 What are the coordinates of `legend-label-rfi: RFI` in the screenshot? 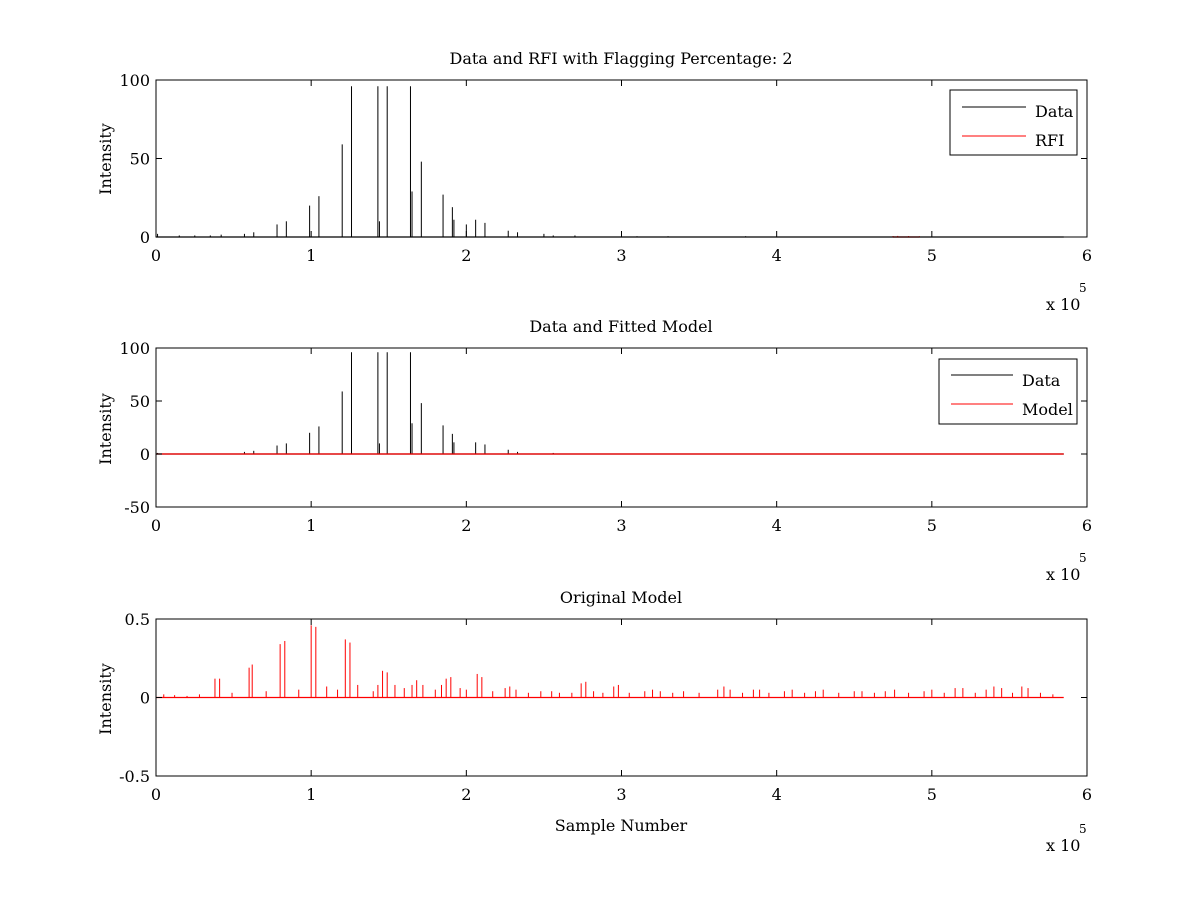 It's located at (1049, 140).